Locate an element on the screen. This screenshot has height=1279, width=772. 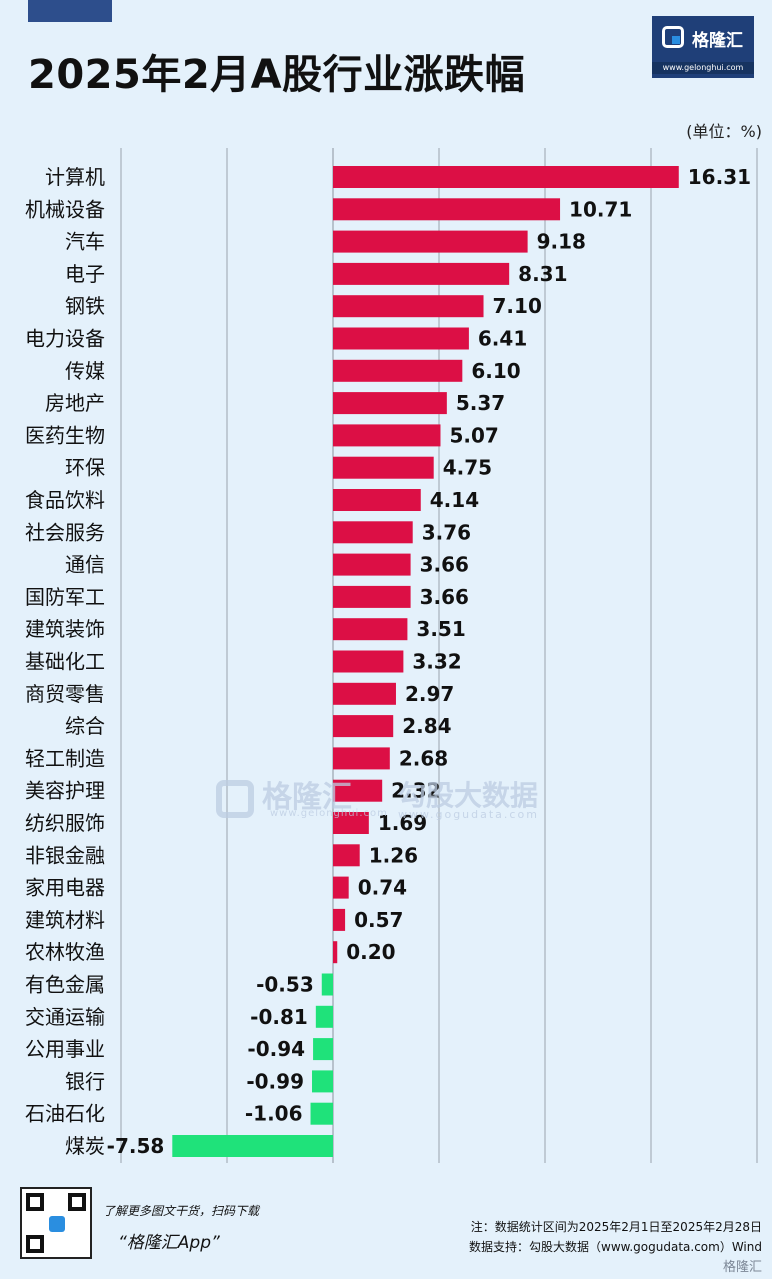
category-label: 家用电器 is located at coordinates (65, 888).